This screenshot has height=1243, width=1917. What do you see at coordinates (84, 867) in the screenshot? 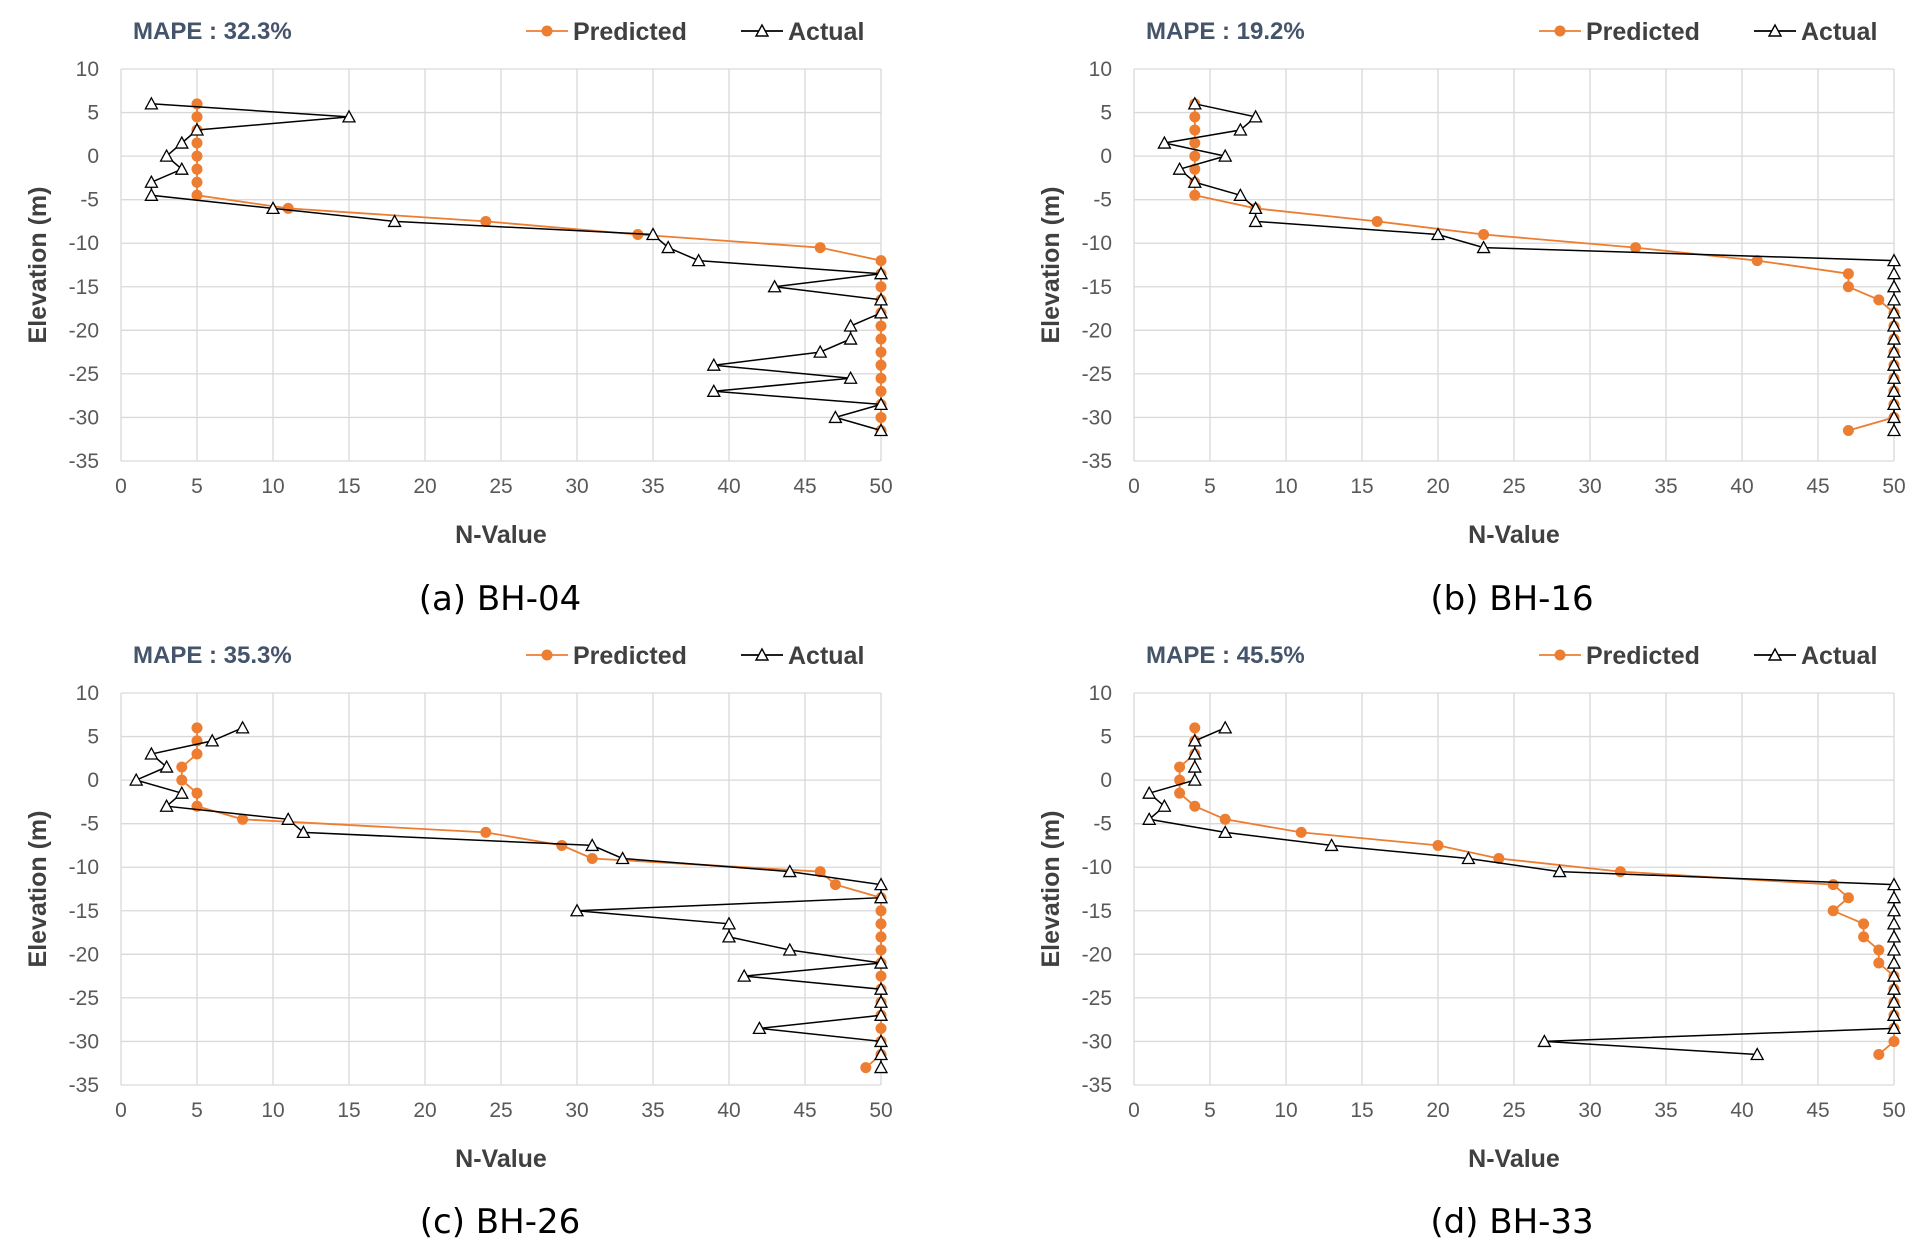
I see `y-tick-label: -10` at bounding box center [84, 867].